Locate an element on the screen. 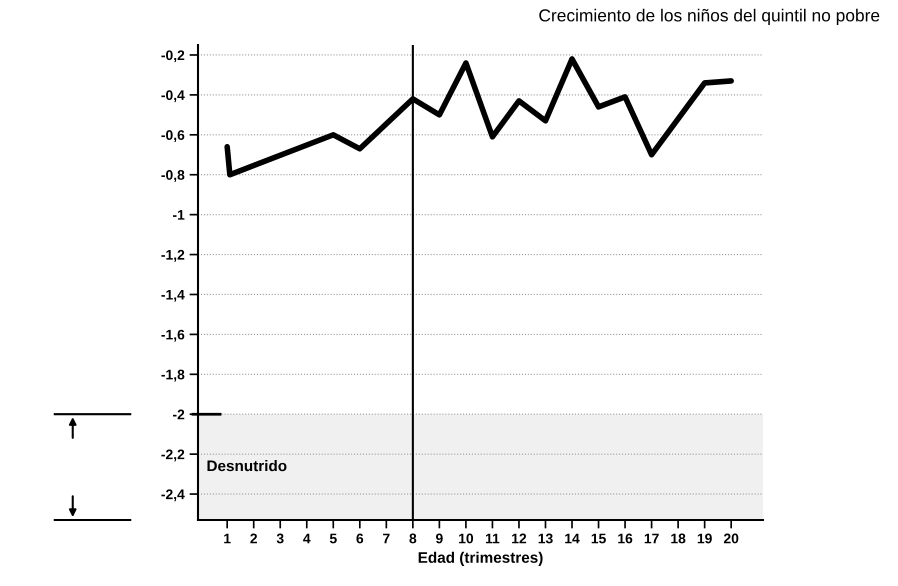 The width and height of the screenshot is (898, 586). band-label: Desnutrido is located at coordinates (247, 466).